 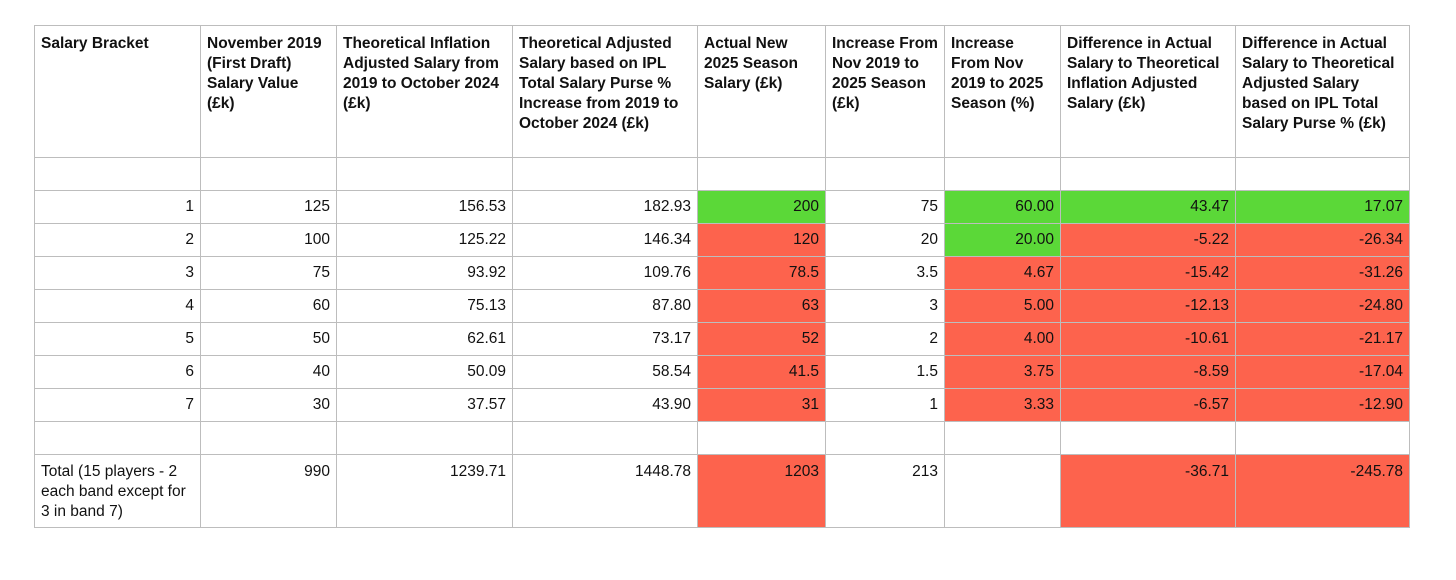 What do you see at coordinates (761, 372) in the screenshot?
I see `table-cell: 41.5` at bounding box center [761, 372].